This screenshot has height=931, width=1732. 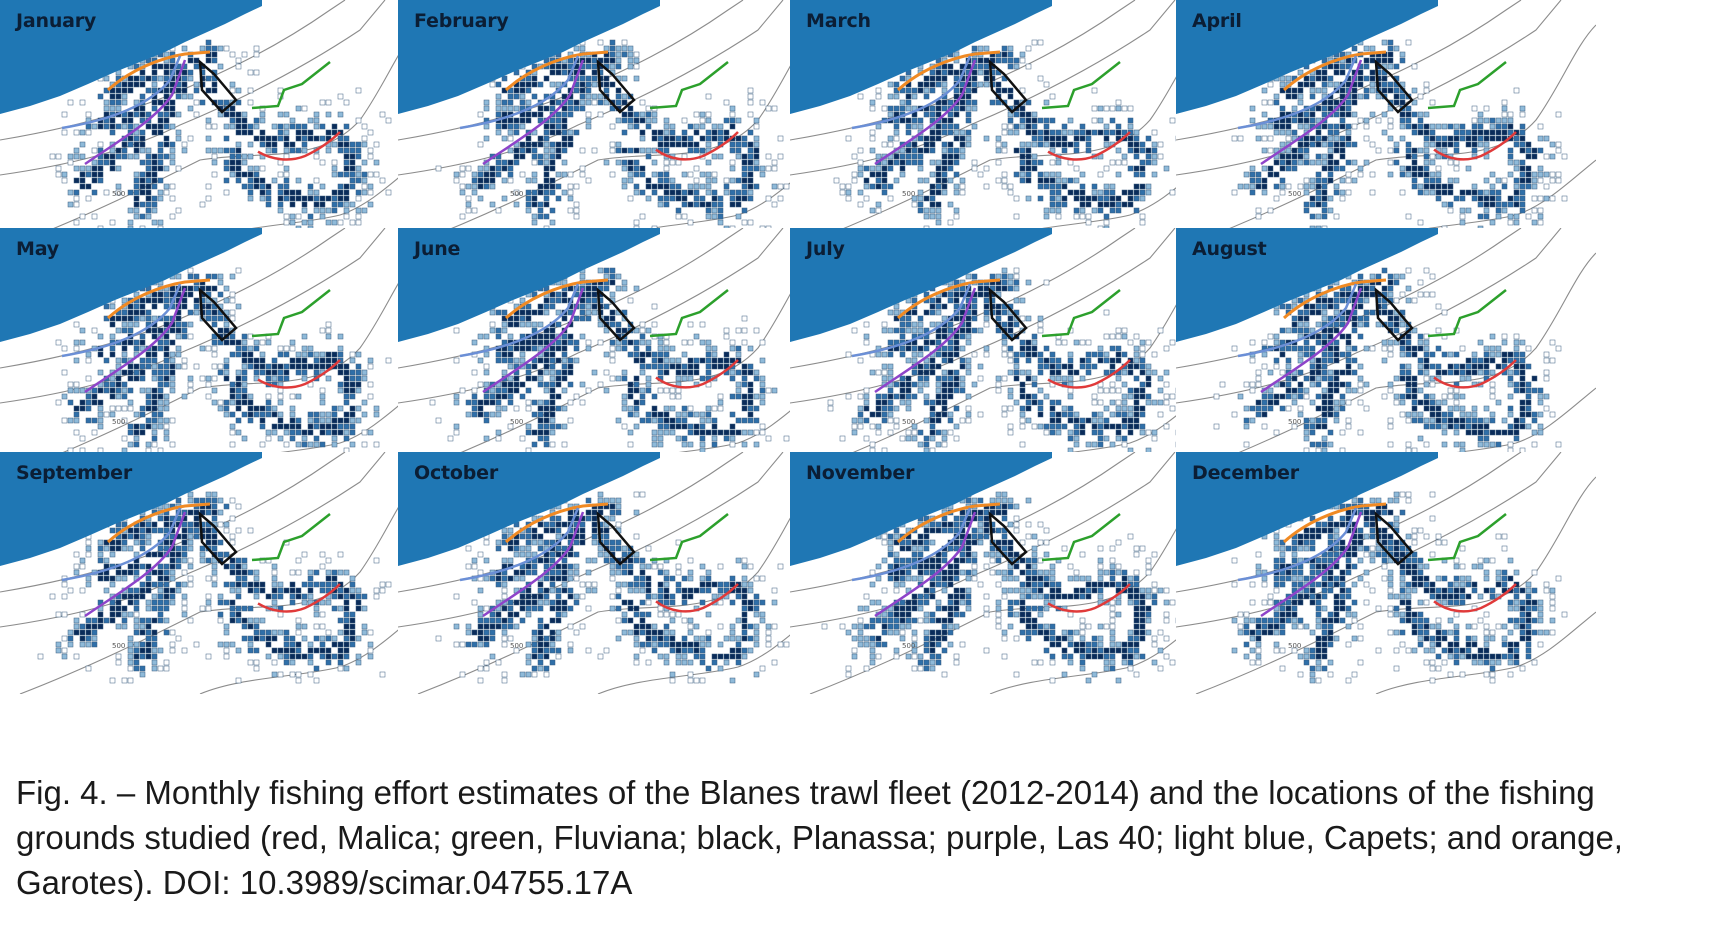 What do you see at coordinates (118, 422) in the screenshot?
I see `contour-label: 500` at bounding box center [118, 422].